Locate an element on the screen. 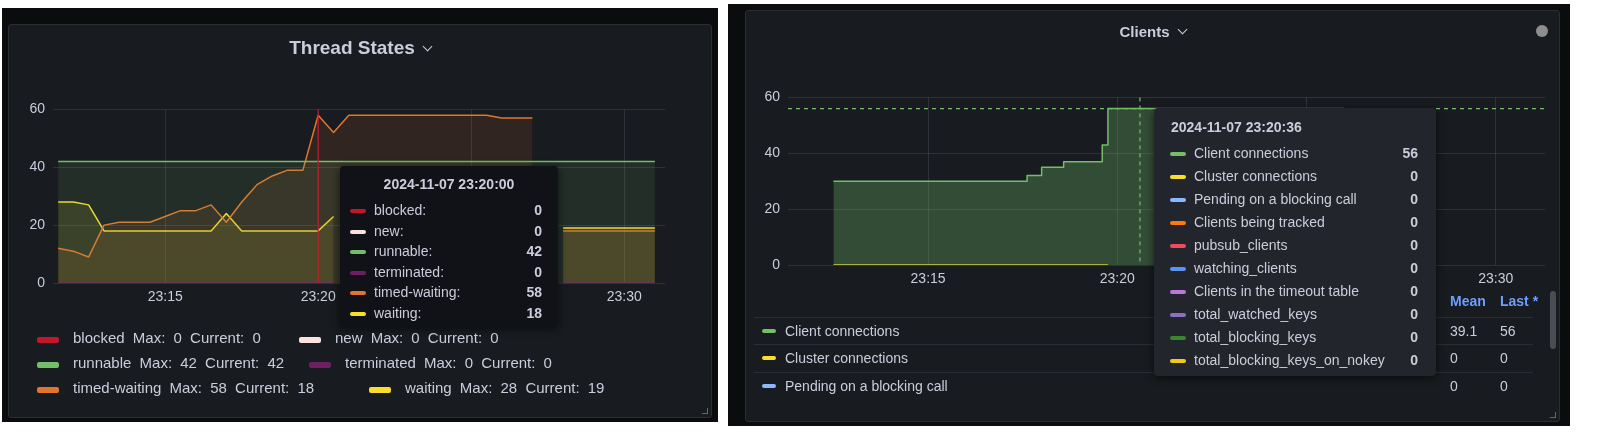  legend-label: total_watched_keys is located at coordinates (1255, 314).